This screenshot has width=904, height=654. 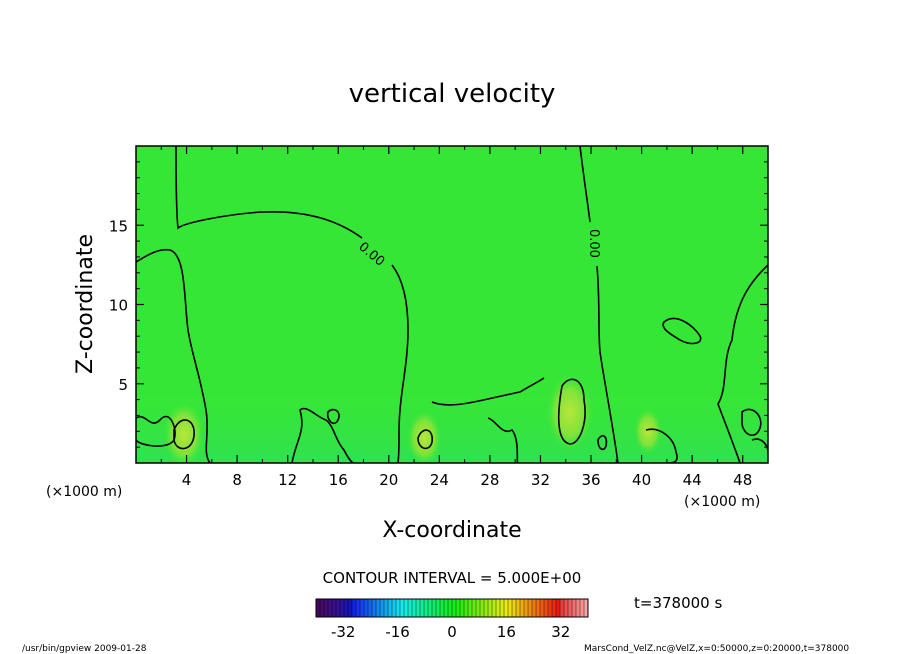 What do you see at coordinates (451, 530) in the screenshot?
I see `x-axis-label: X-coordinate` at bounding box center [451, 530].